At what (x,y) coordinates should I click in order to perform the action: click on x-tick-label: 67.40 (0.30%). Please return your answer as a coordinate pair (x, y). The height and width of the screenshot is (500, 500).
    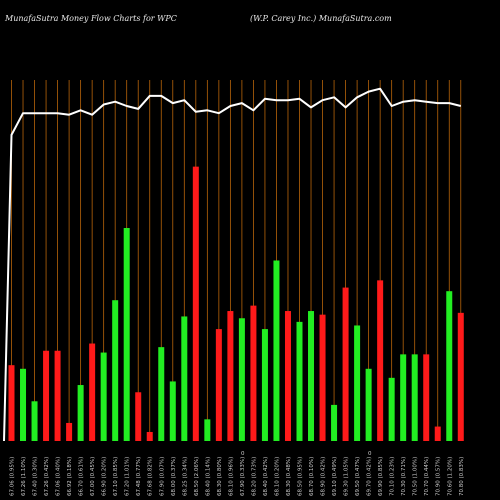
    Looking at the image, I should click on (36, 476).